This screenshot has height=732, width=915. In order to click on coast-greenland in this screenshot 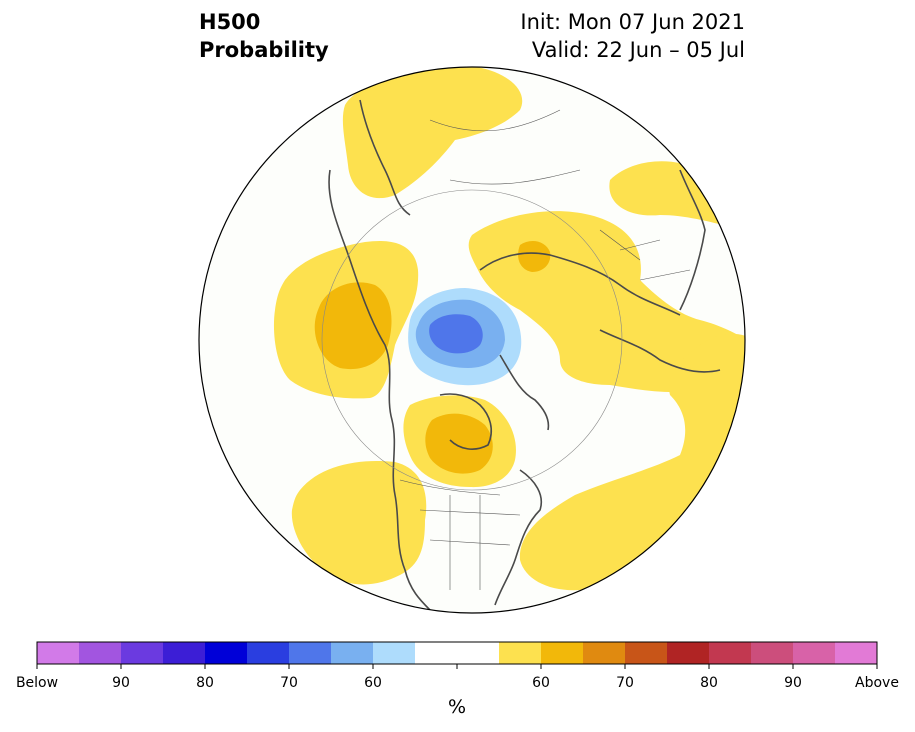, I will do `click(524, 392)`.